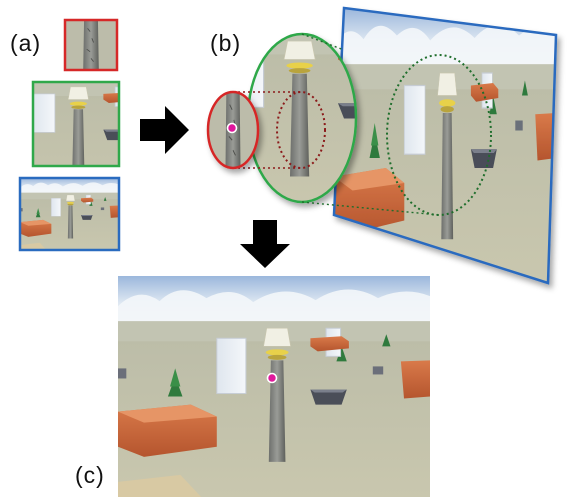  What do you see at coordinates (336, 124) in the screenshot?
I see `dotted-connectors` at bounding box center [336, 124].